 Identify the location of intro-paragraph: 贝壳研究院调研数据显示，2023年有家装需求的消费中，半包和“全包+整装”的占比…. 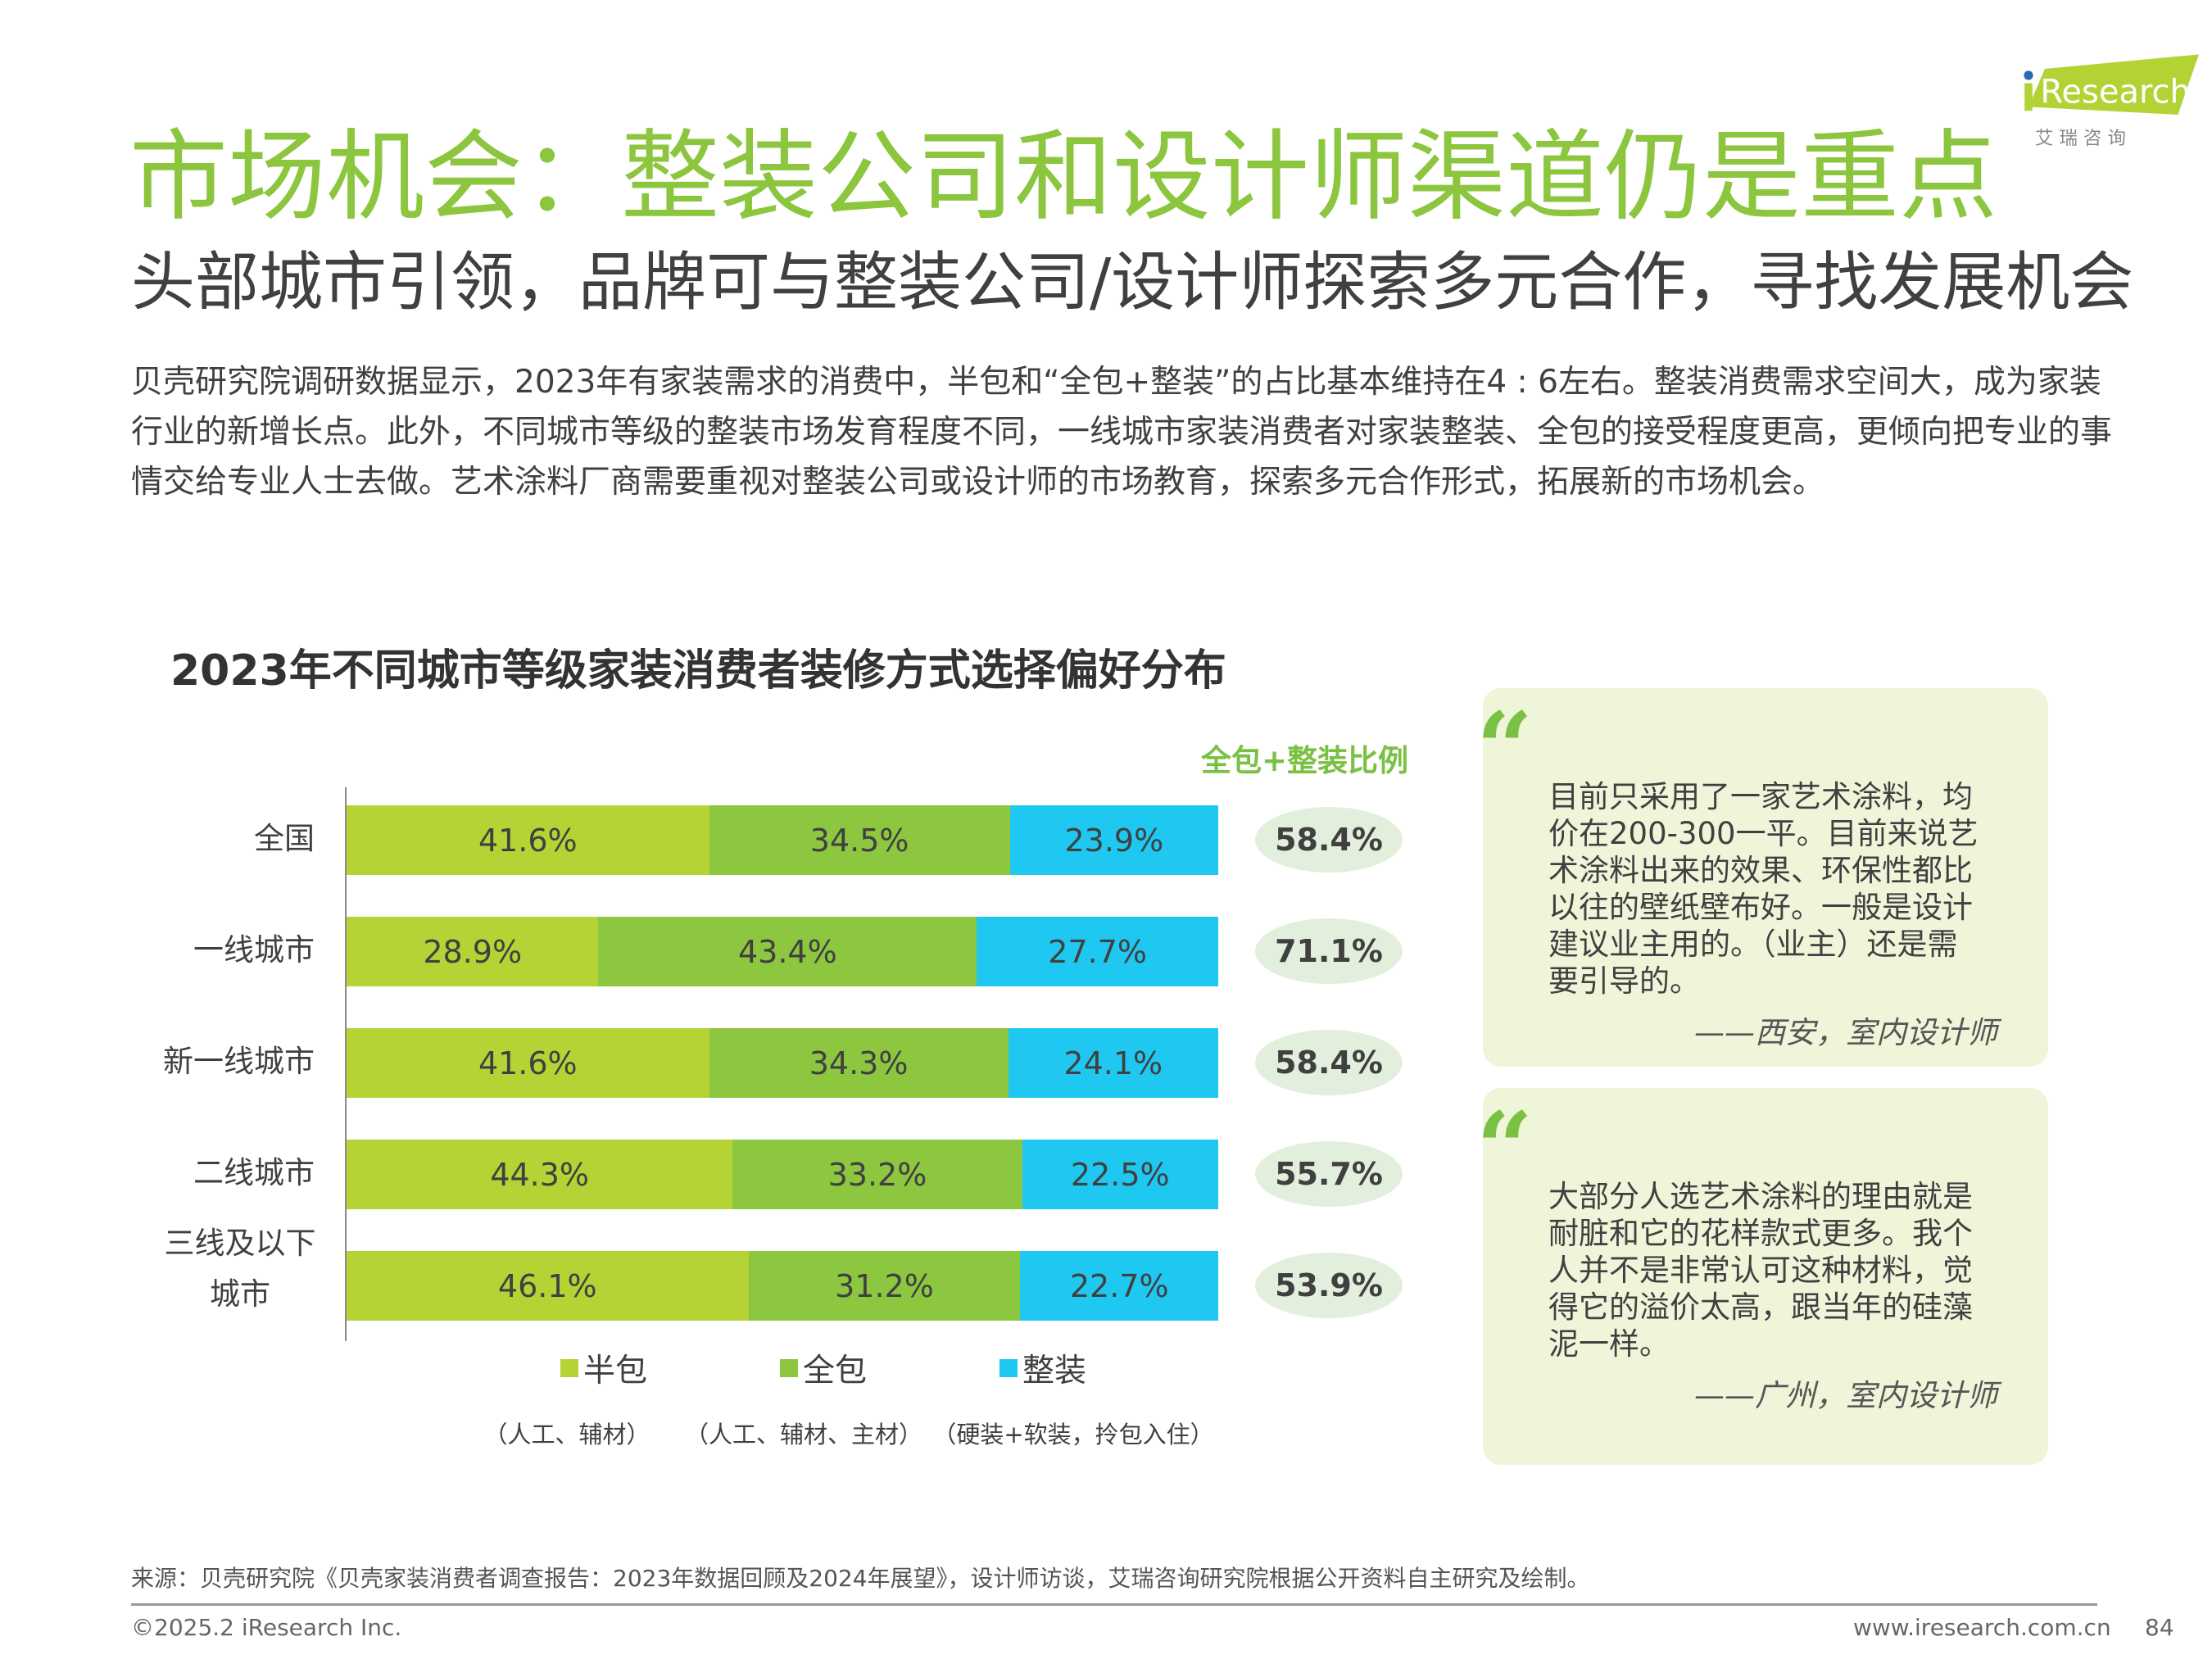
(1122, 432).